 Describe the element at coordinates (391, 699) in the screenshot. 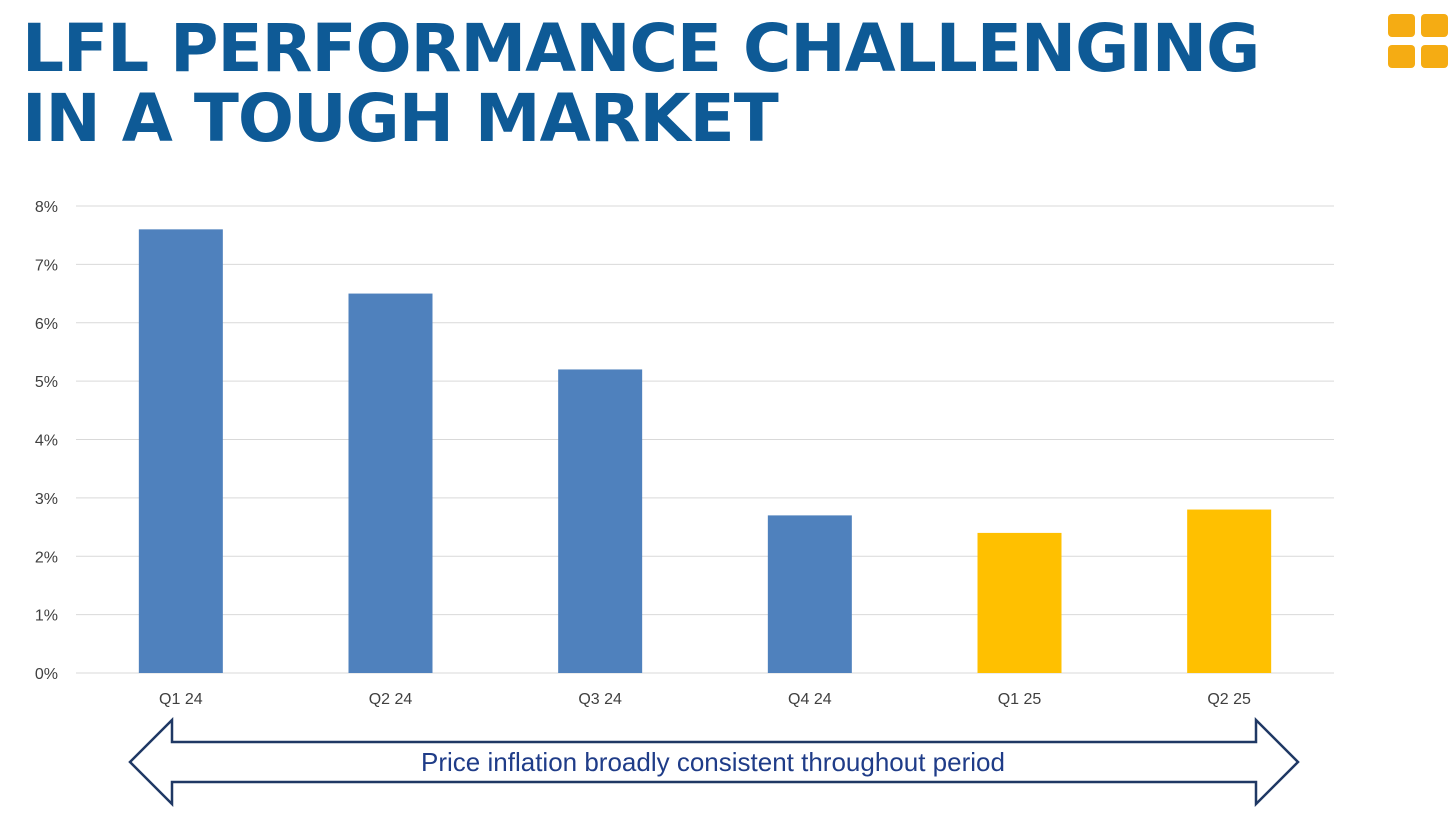

I see `x-tick-label: Q2 24` at that location.